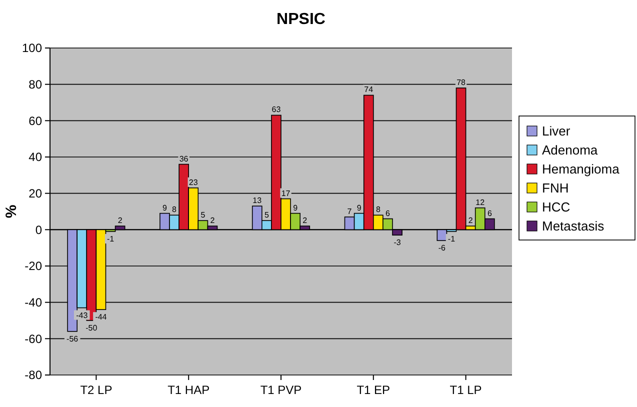 The height and width of the screenshot is (407, 637). Describe the element at coordinates (373, 390) in the screenshot. I see `x-tick-label: T1 EP` at that location.